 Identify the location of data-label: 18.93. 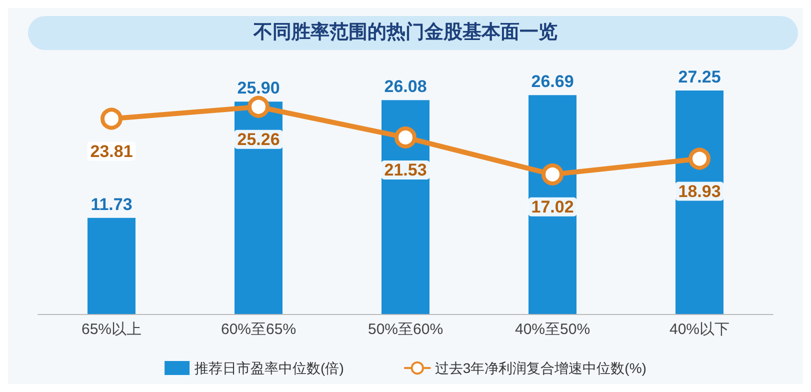
(699, 191).